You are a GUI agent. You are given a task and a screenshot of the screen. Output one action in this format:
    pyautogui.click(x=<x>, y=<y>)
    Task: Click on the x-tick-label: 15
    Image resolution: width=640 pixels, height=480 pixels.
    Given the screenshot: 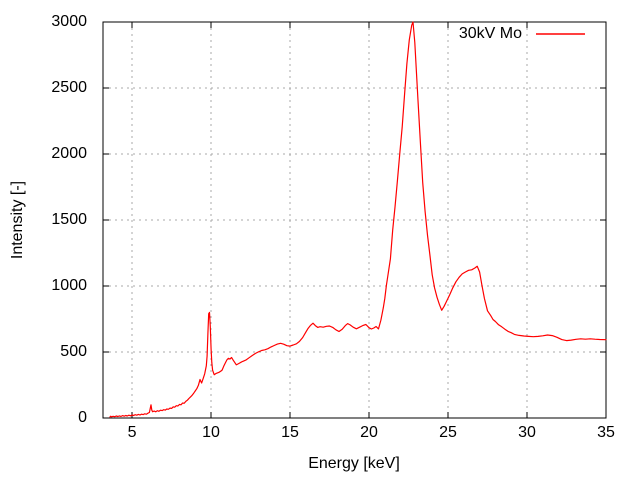 What is the action you would take?
    pyautogui.click(x=290, y=432)
    